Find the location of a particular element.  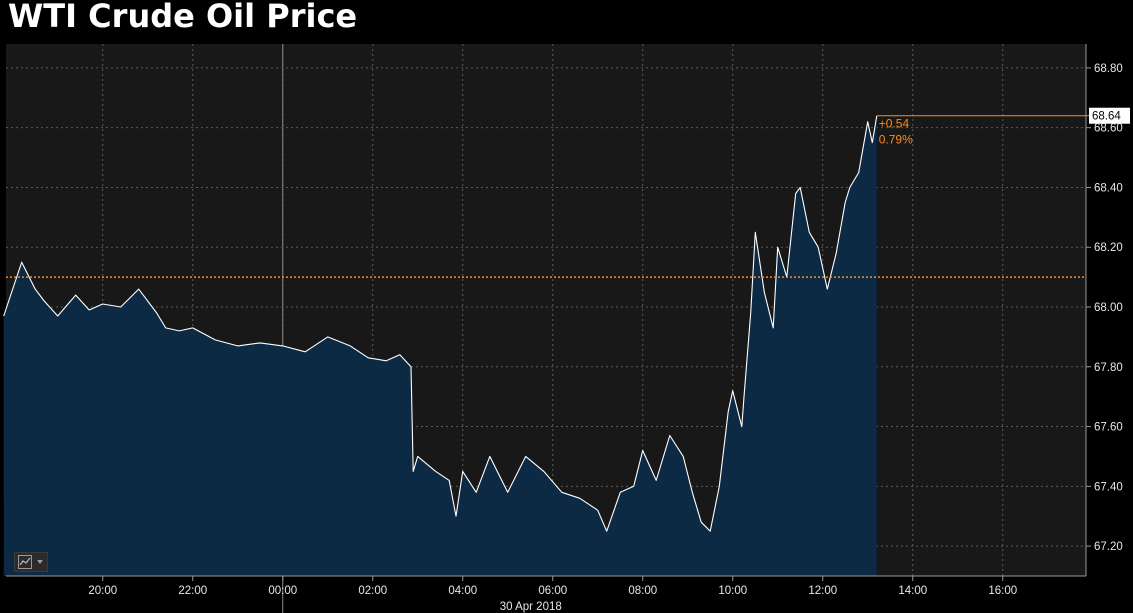

y-tick-label: 68.80 is located at coordinates (1108, 69).